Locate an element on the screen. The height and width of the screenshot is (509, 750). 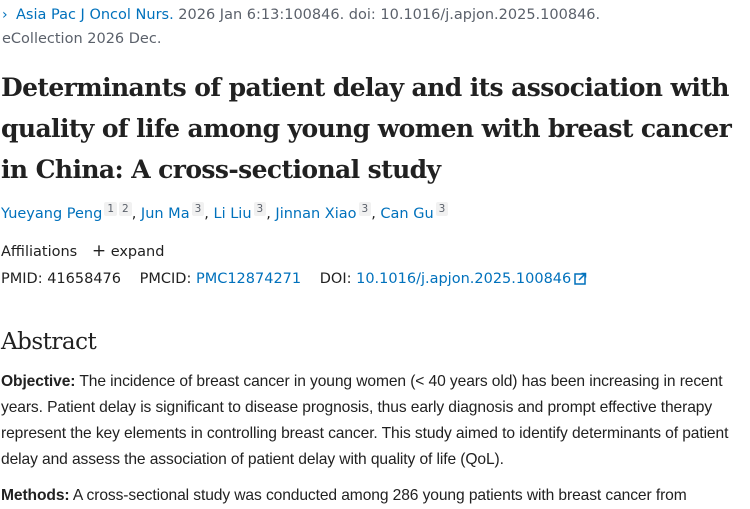
abstract-heading: Abstract is located at coordinates (49, 342).